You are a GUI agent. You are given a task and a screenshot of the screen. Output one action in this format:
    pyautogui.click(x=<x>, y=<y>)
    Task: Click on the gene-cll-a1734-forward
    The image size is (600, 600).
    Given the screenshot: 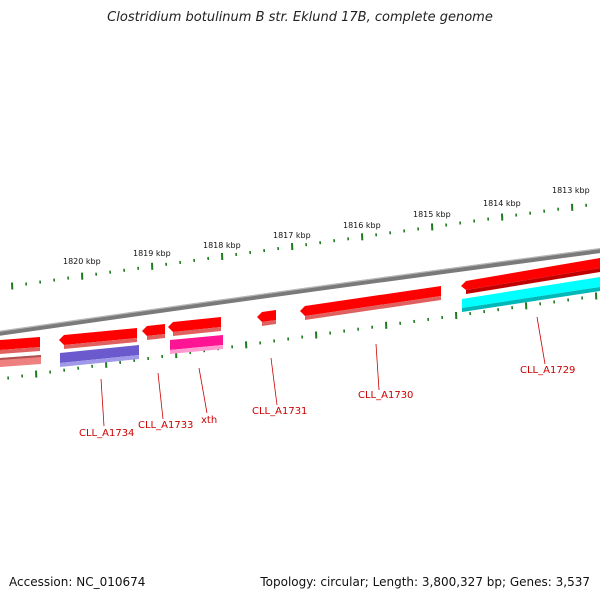 What is the action you would take?
    pyautogui.click(x=98, y=338)
    